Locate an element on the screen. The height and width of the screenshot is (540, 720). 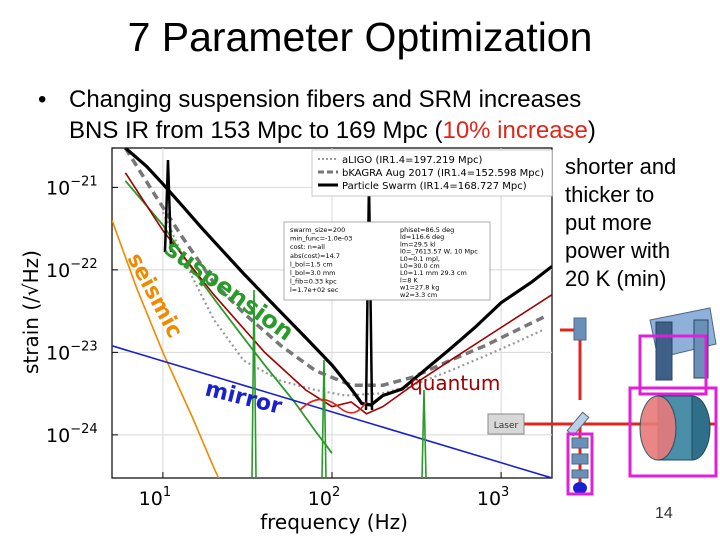
param-line-left: cost: n=all is located at coordinates (307, 247).